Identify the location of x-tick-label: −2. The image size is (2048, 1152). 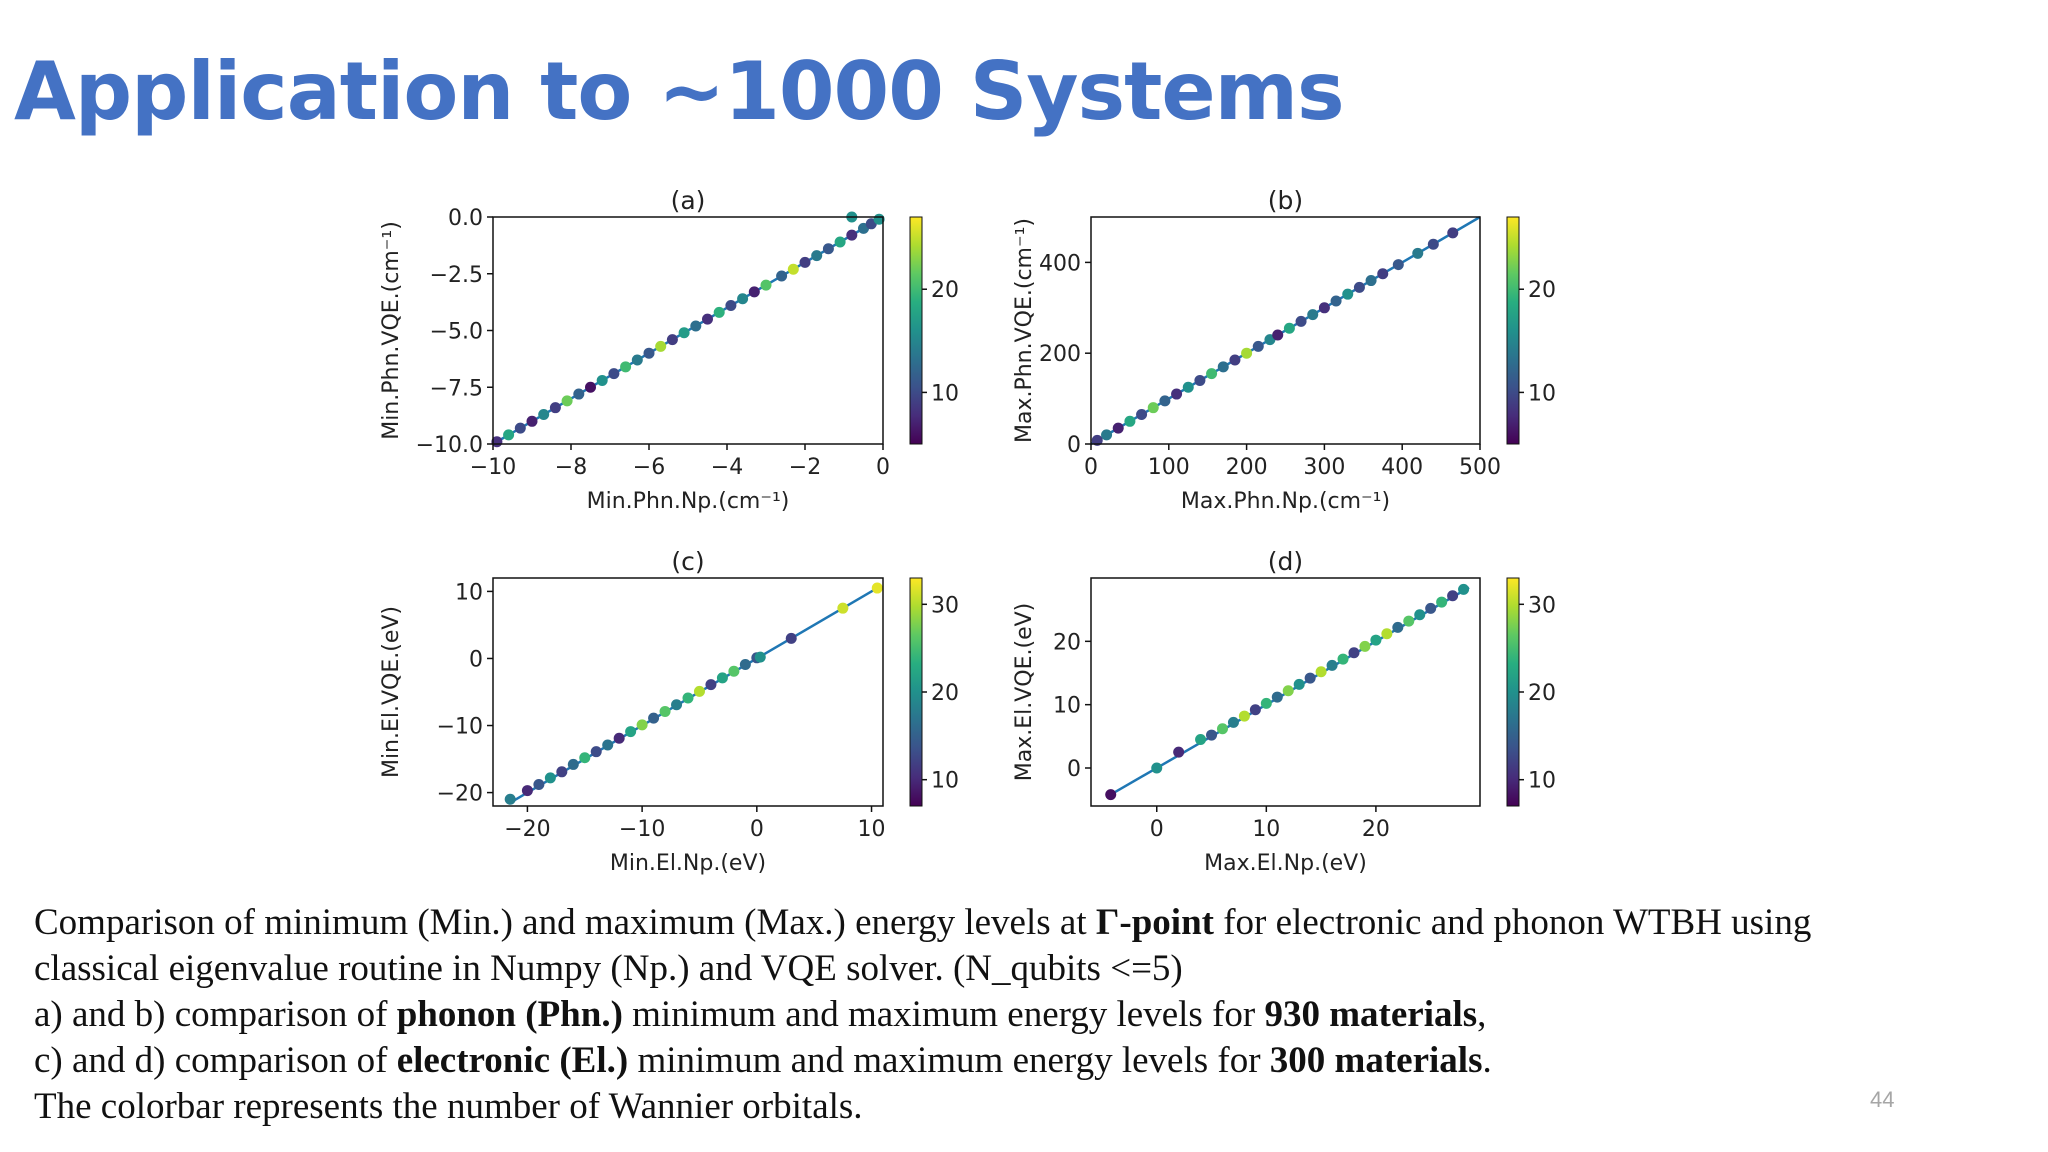
(805, 467).